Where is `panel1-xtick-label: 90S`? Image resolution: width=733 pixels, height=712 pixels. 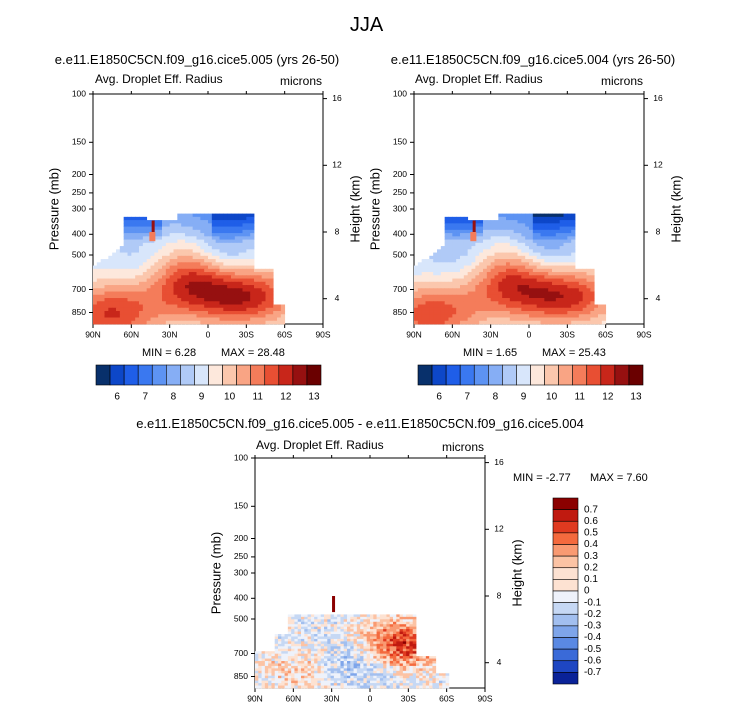
panel1-xtick-label: 90S is located at coordinates (322, 334).